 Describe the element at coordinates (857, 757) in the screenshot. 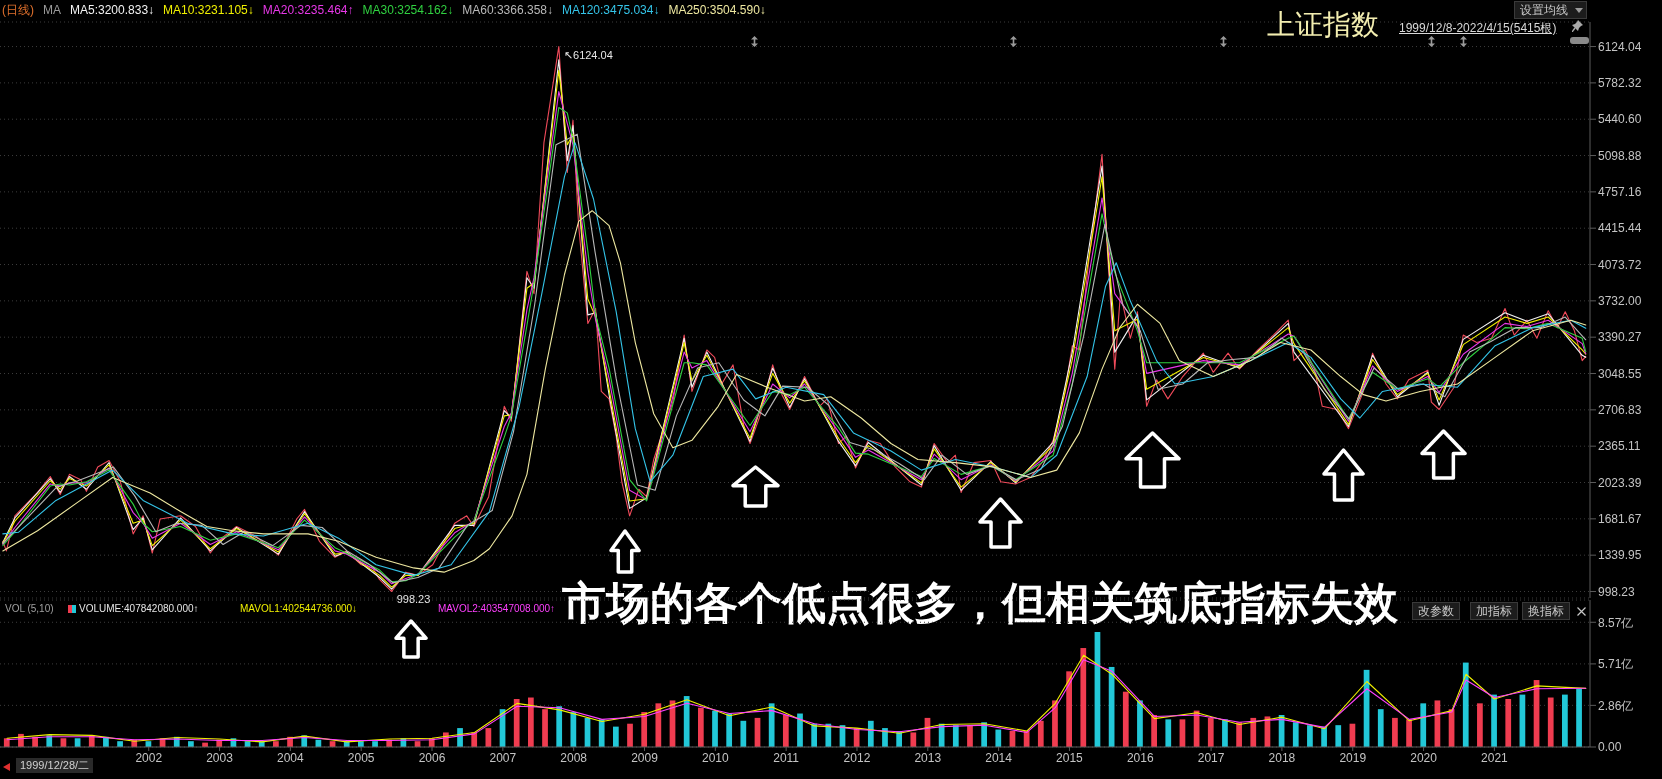

I see `x-tick-label: 2012` at that location.